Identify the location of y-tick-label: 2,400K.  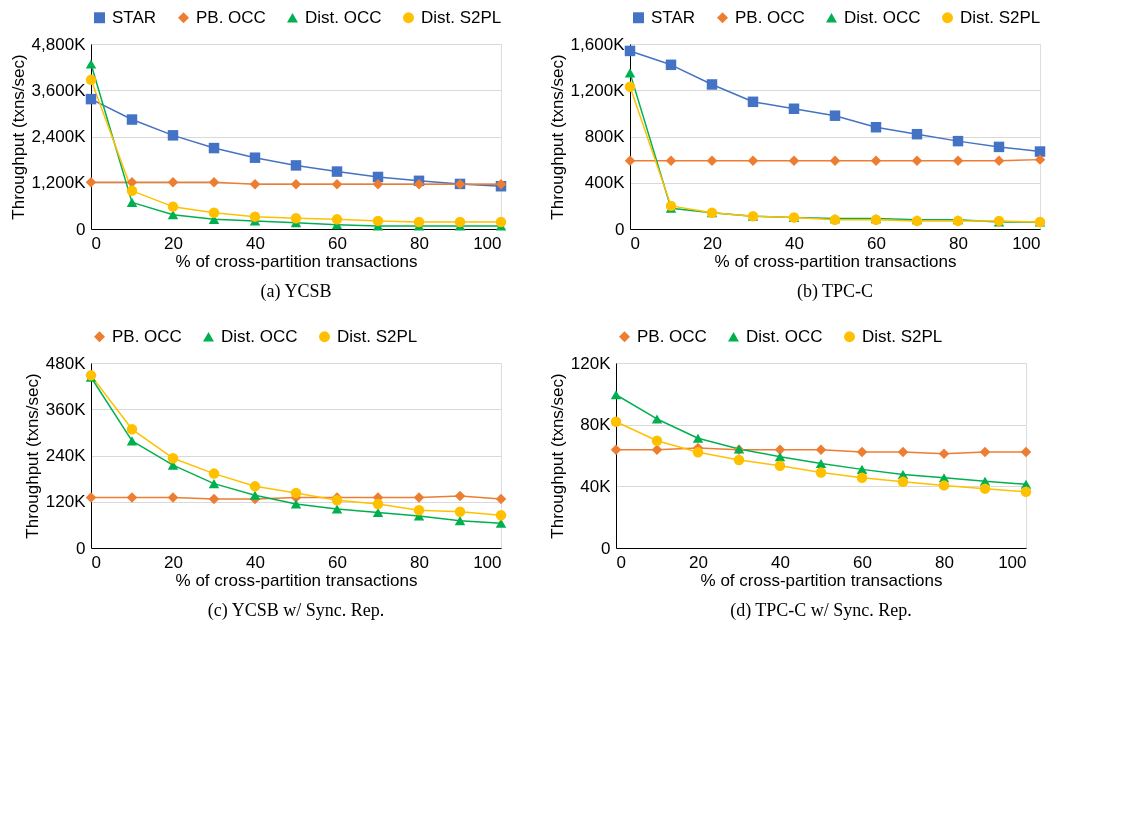
(59, 136).